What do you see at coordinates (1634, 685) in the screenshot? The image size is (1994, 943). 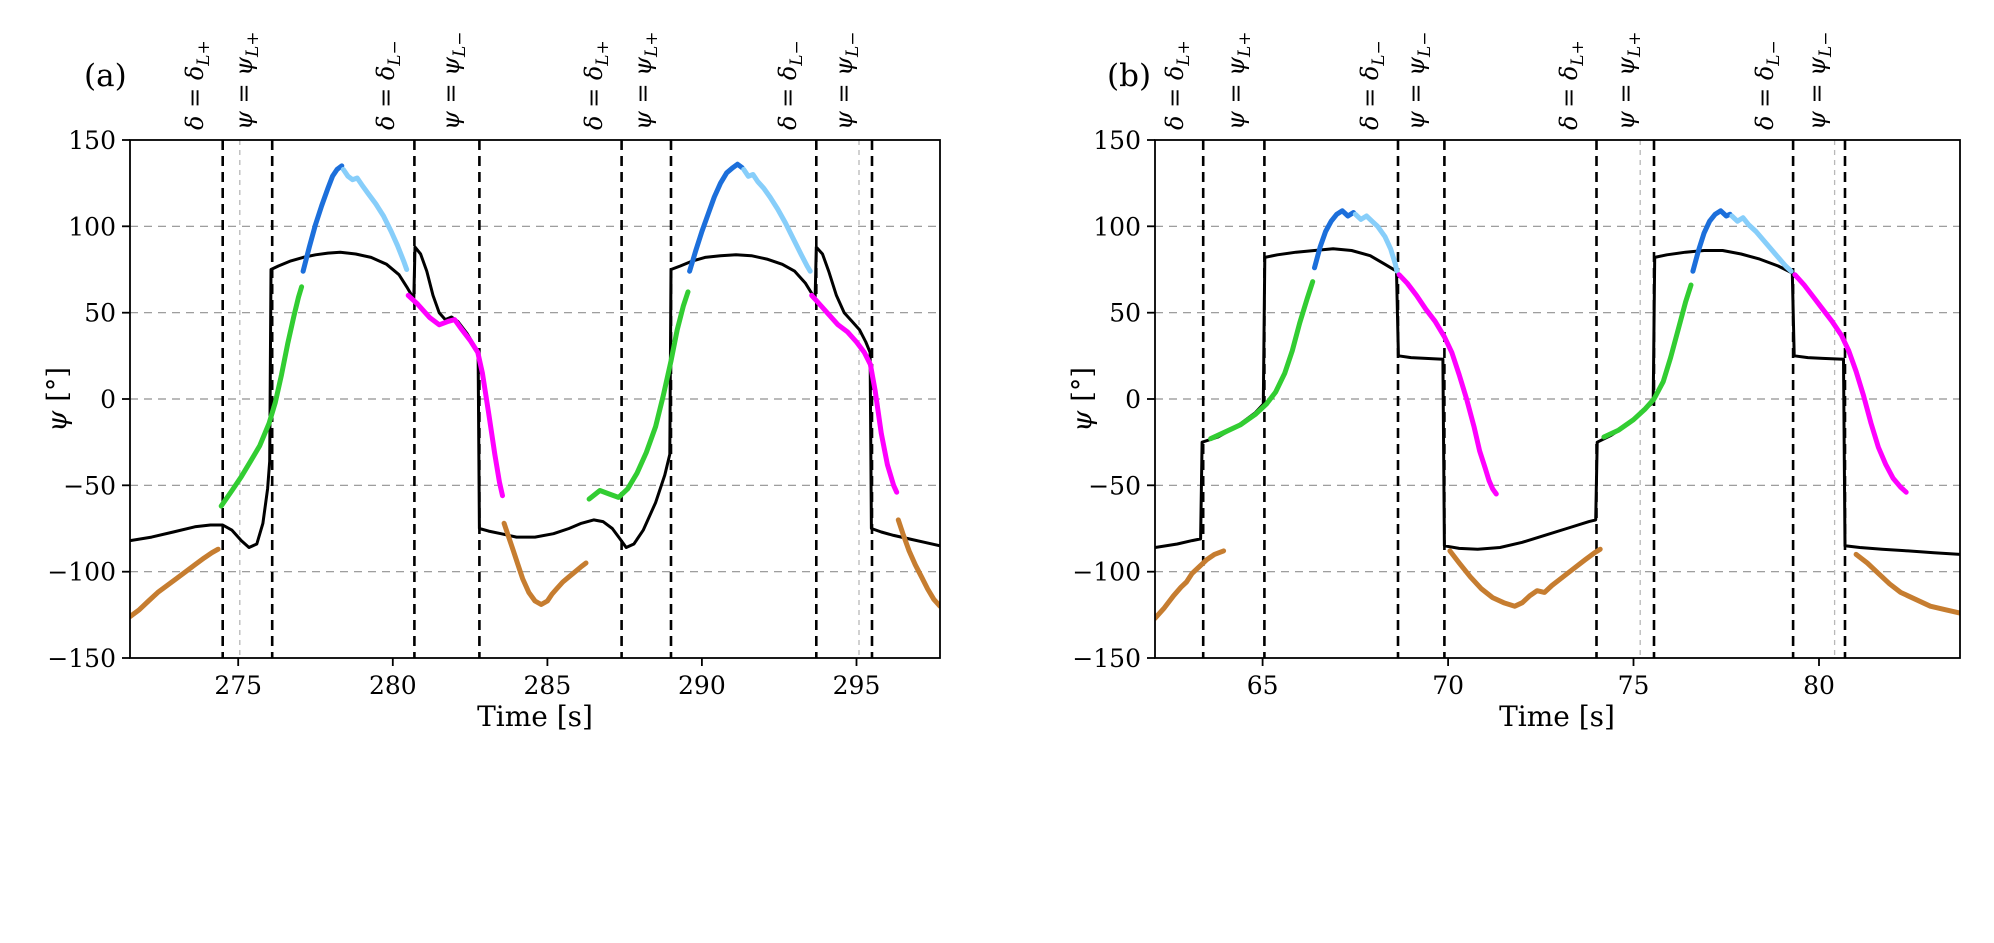 I see `x-tick-label: 75` at bounding box center [1634, 685].